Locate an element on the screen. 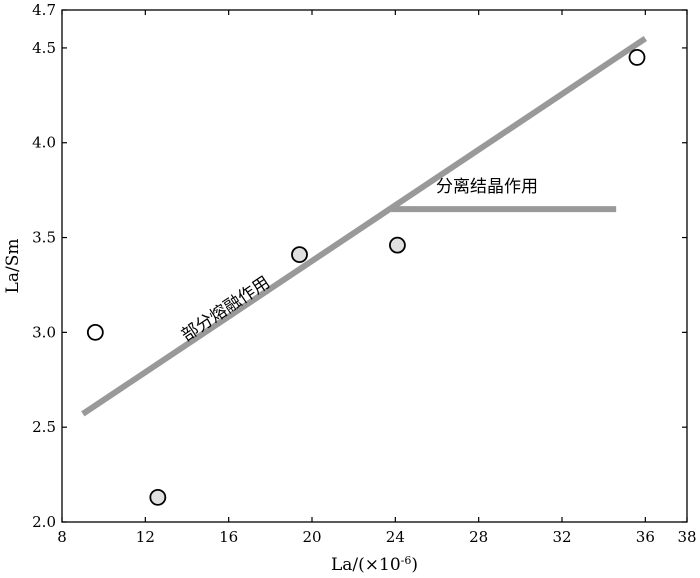 This screenshot has height=578, width=700. x-axis-title-base: La/(×10 is located at coordinates (366, 565).